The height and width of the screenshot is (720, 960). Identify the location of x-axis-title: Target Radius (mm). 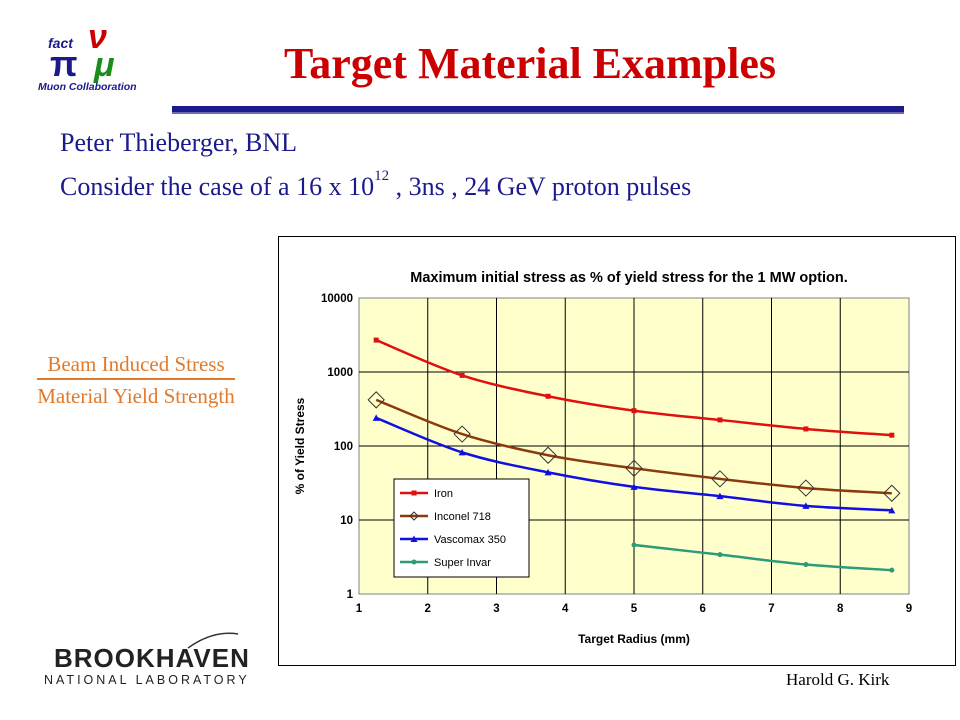
(634, 639).